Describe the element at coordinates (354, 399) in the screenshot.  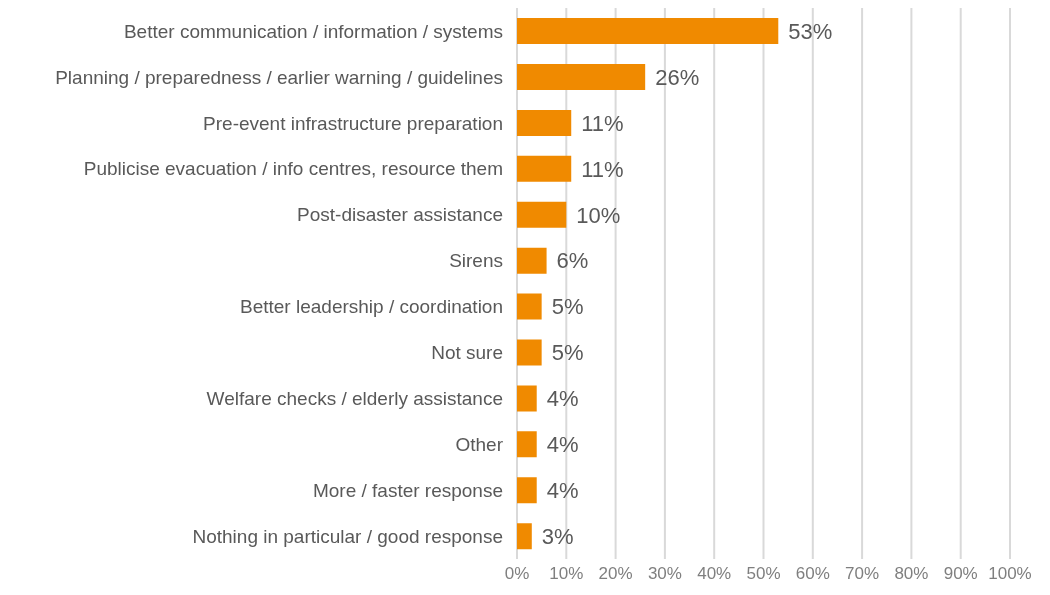
I see `y-tick-label: Welfare checks / elderly assistance` at that location.